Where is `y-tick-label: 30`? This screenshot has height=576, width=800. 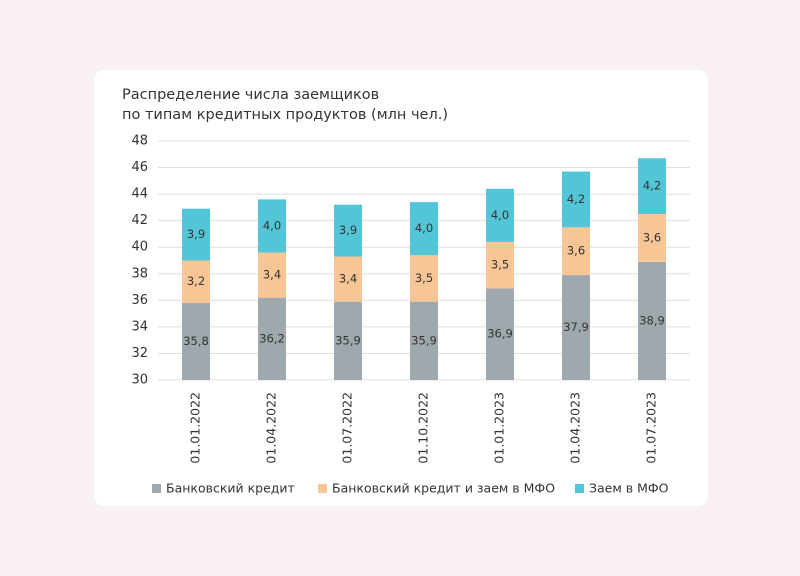
y-tick-label: 30 is located at coordinates (139, 380).